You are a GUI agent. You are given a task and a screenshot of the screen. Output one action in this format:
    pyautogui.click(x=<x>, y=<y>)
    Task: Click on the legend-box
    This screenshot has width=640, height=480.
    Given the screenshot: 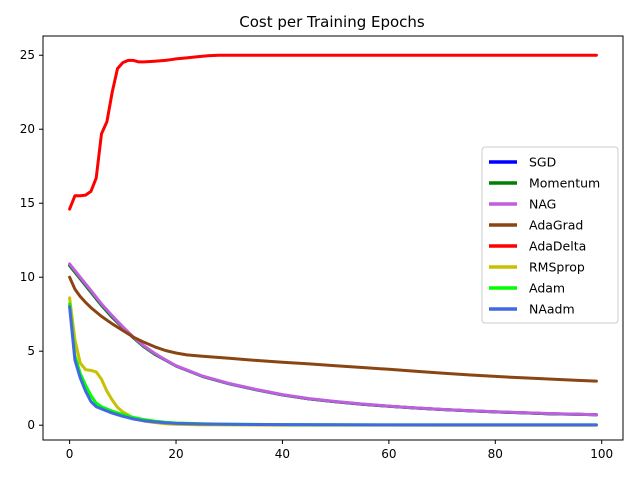 What is the action you would take?
    pyautogui.click(x=550, y=235)
    